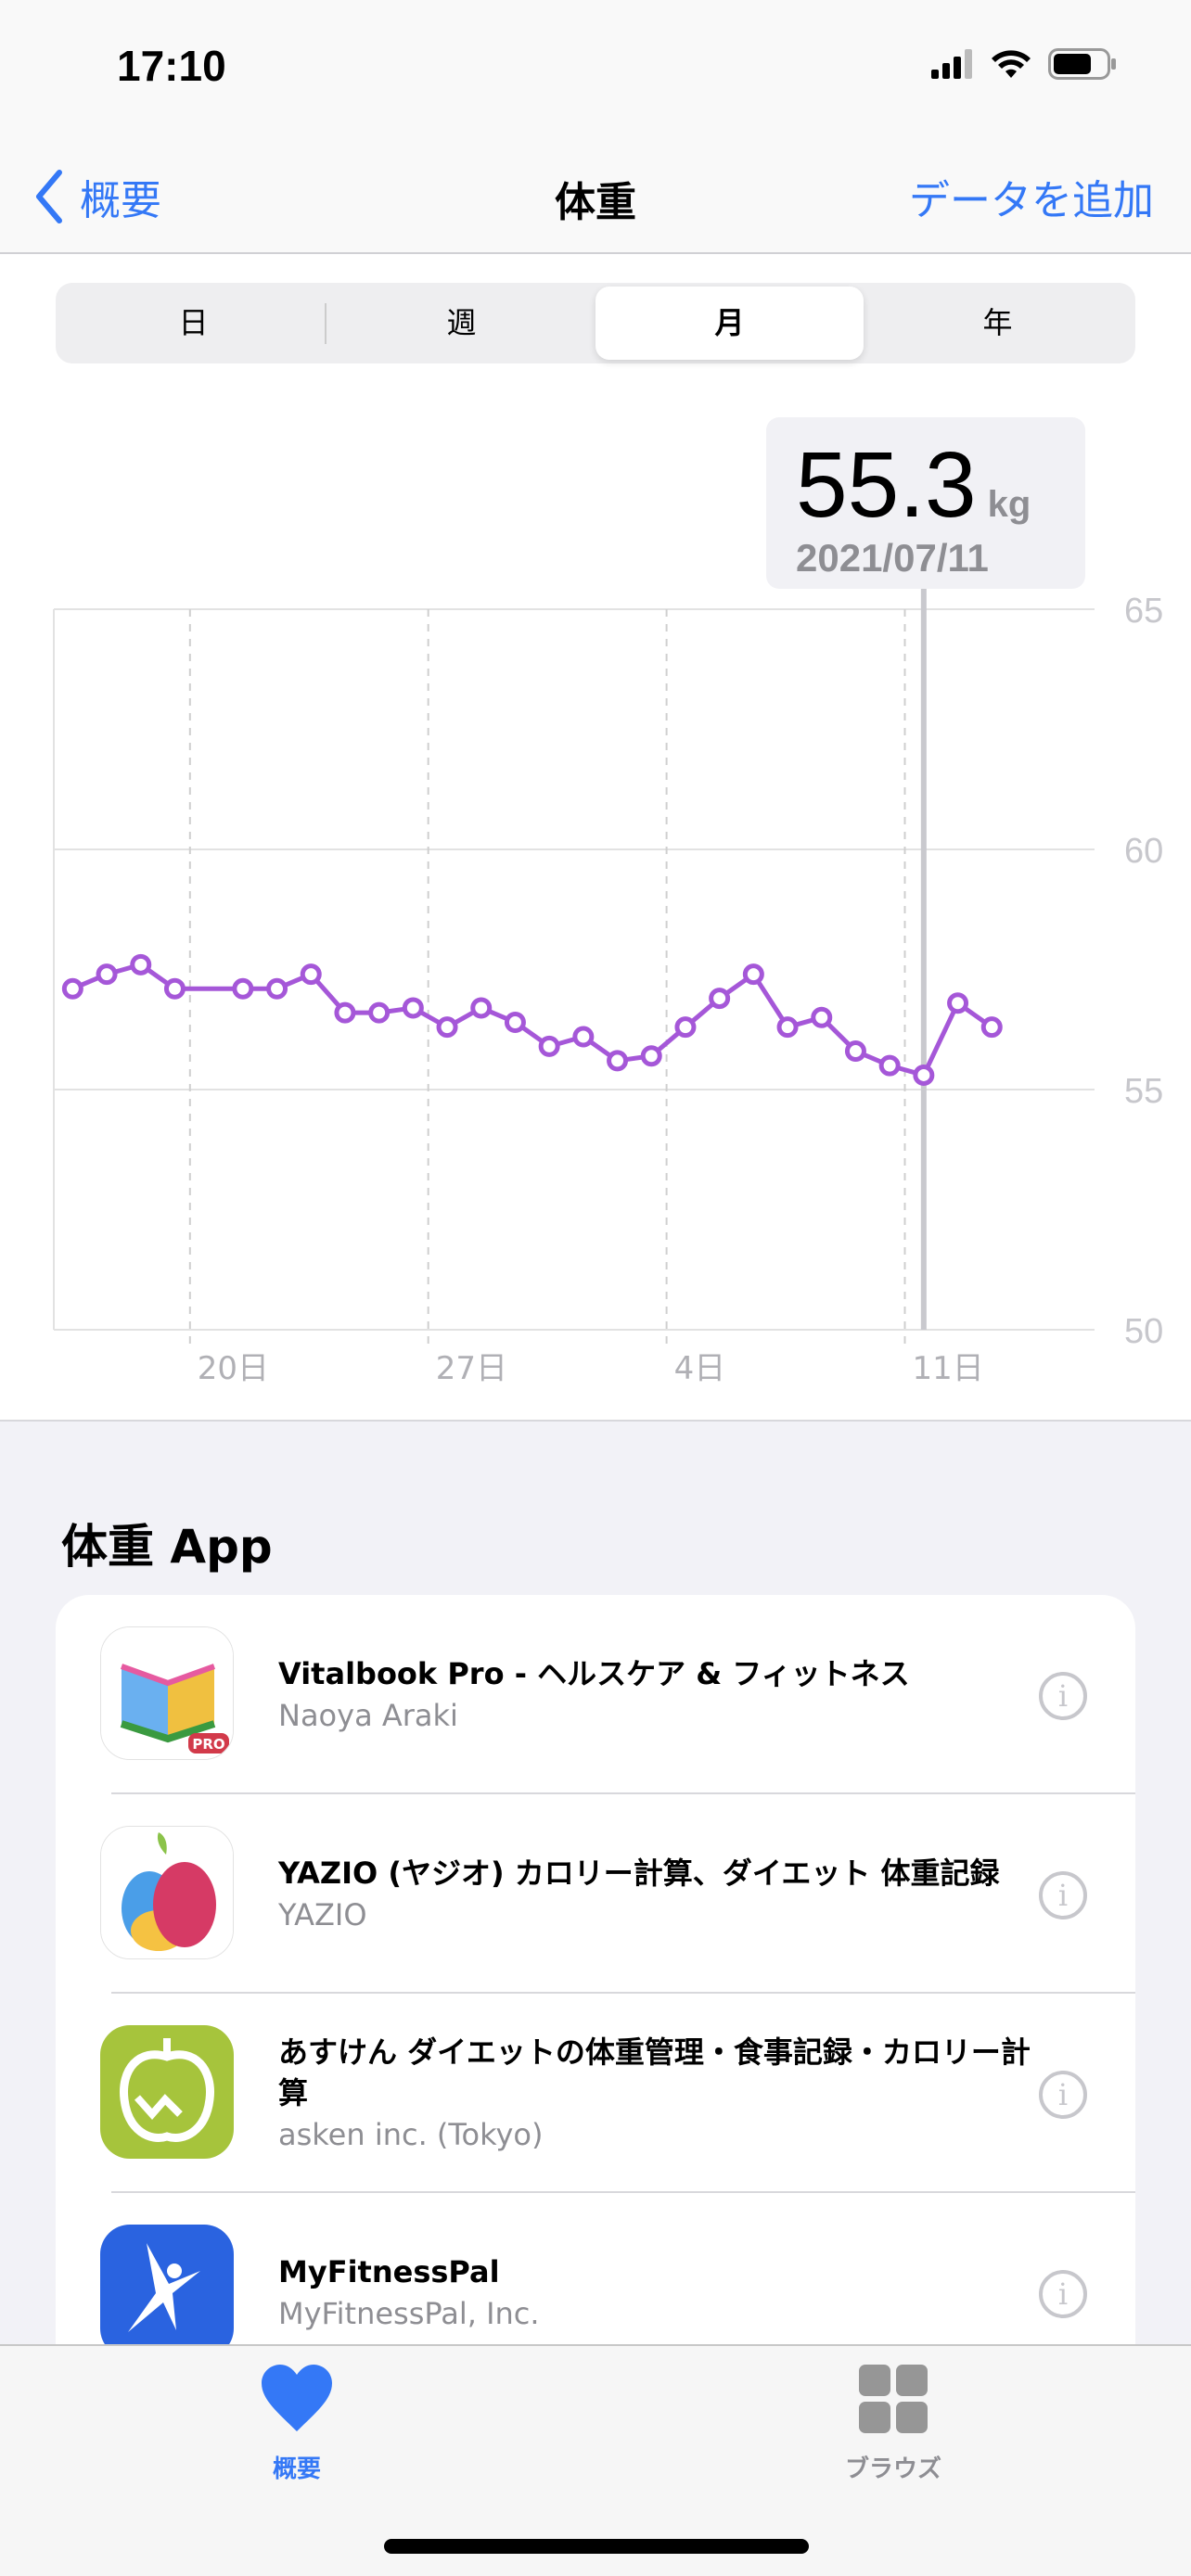 The image size is (1191, 2576). I want to click on yazio-icon, so click(167, 1893).